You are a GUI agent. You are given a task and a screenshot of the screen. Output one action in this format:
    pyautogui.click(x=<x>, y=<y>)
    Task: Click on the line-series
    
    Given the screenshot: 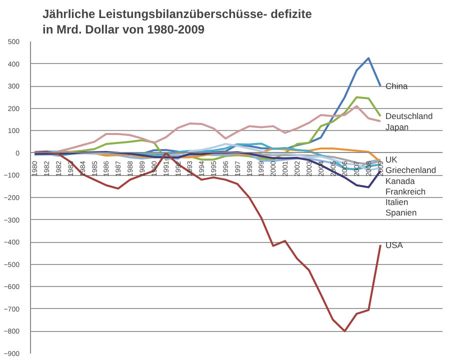 What is the action you would take?
    pyautogui.click(x=208, y=169)
    